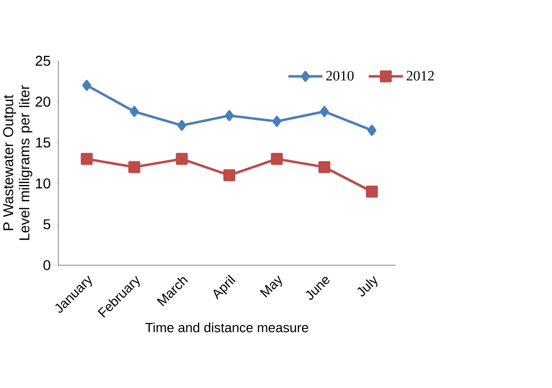 This screenshot has width=552, height=388. What do you see at coordinates (420, 76) in the screenshot?
I see `legend-label: 2012` at bounding box center [420, 76].